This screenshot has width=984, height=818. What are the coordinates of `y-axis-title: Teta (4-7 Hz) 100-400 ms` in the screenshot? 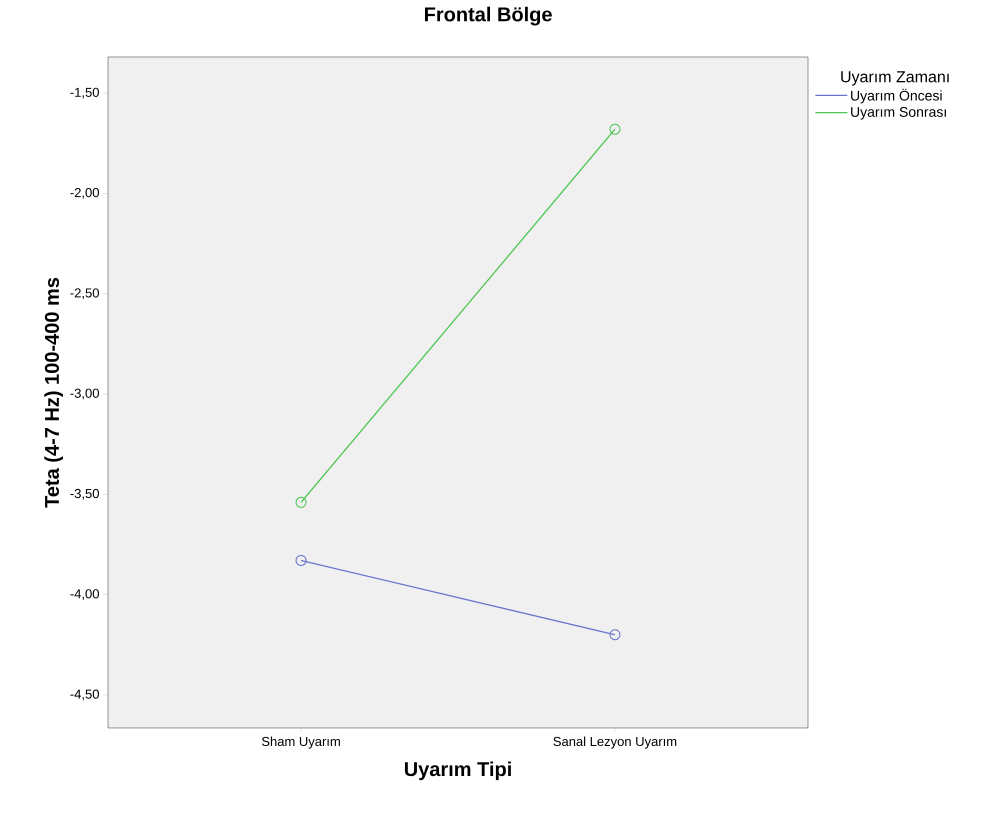 It's located at (53, 393).